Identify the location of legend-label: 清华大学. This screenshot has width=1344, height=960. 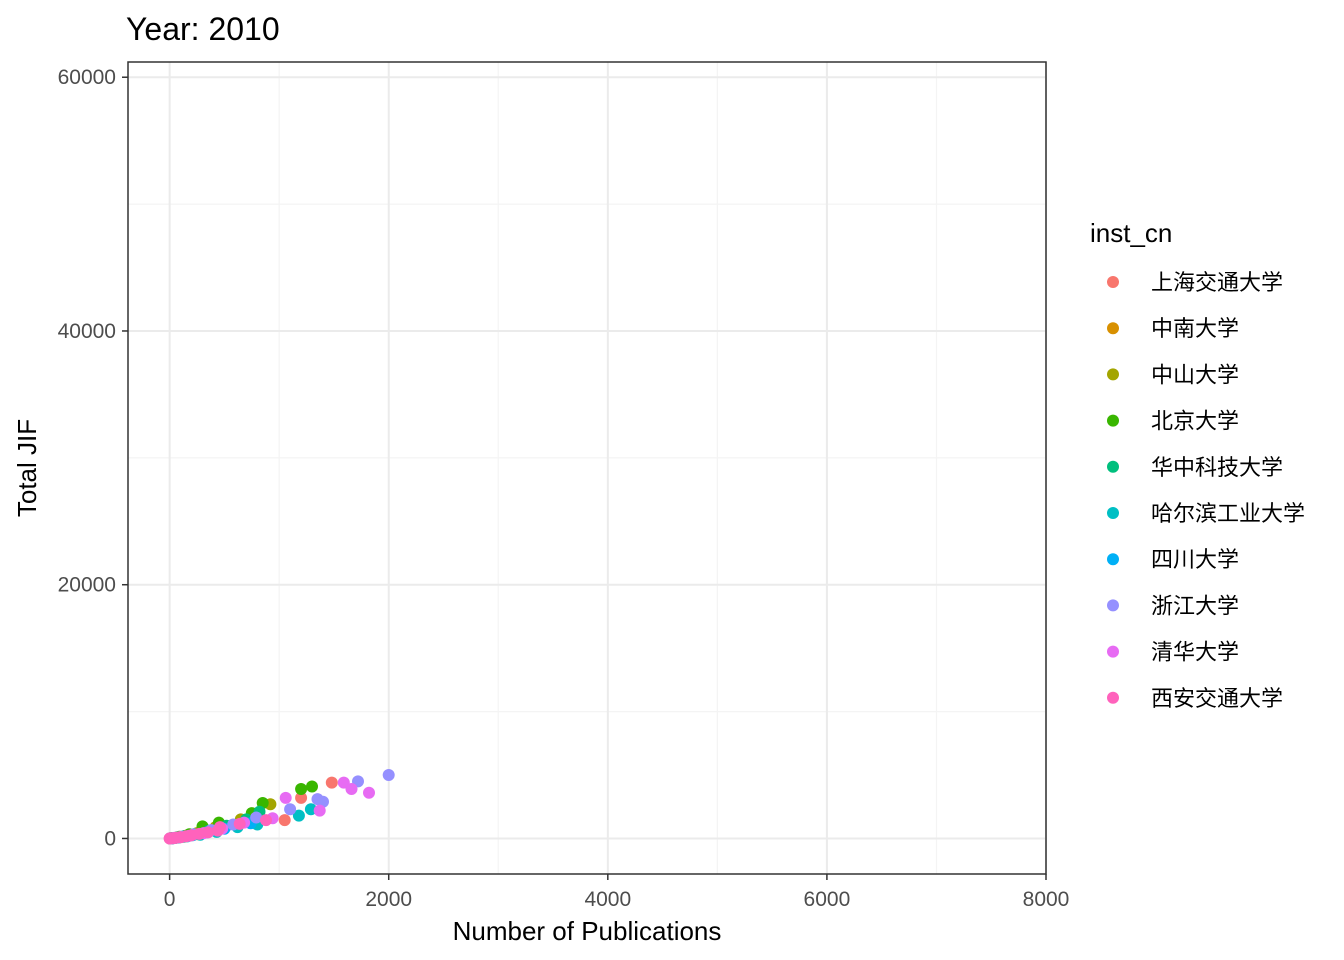
(1195, 653).